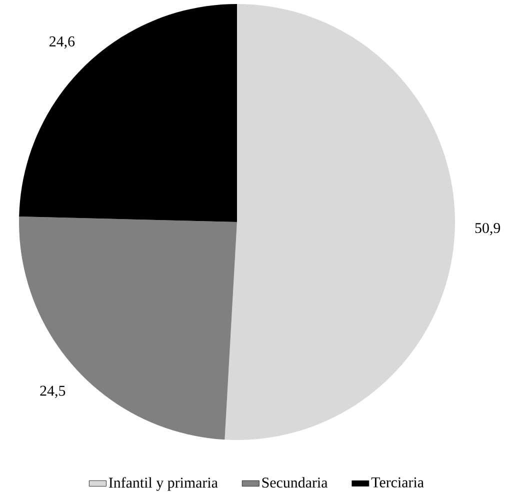  What do you see at coordinates (295, 482) in the screenshot?
I see `legend-label: Secundaria` at bounding box center [295, 482].